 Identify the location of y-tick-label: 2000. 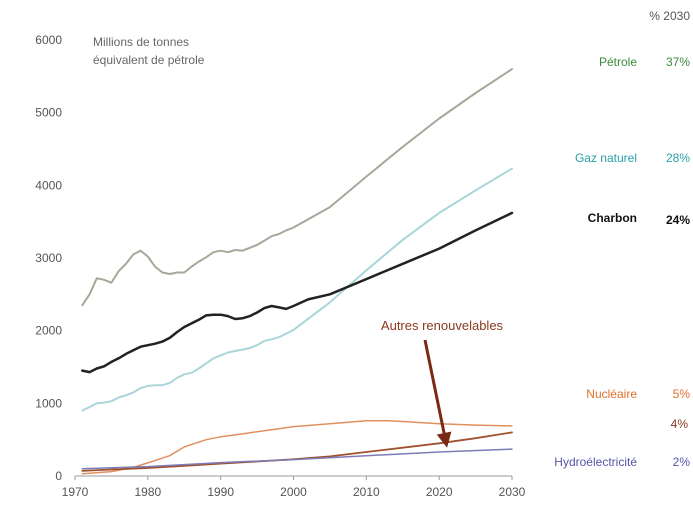
(48, 331).